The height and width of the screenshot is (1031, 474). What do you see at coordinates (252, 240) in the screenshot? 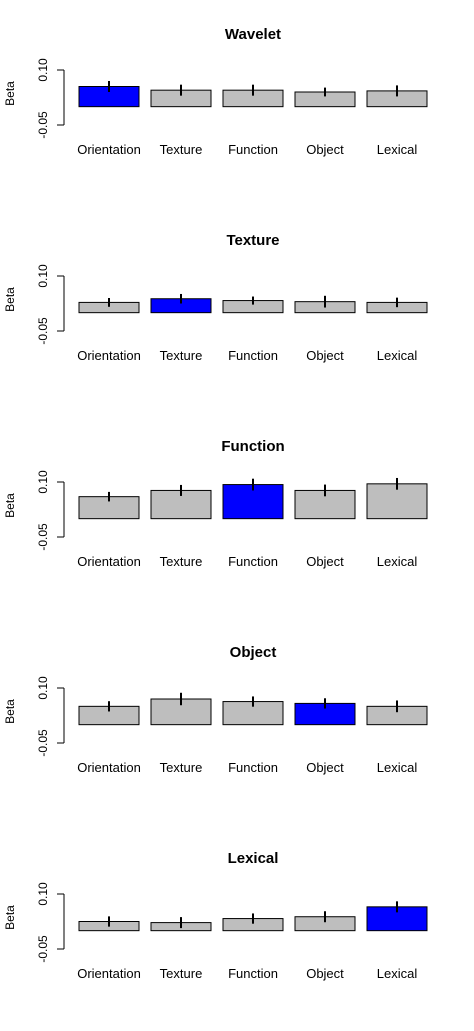
I see `chart-title: Texture` at bounding box center [252, 240].